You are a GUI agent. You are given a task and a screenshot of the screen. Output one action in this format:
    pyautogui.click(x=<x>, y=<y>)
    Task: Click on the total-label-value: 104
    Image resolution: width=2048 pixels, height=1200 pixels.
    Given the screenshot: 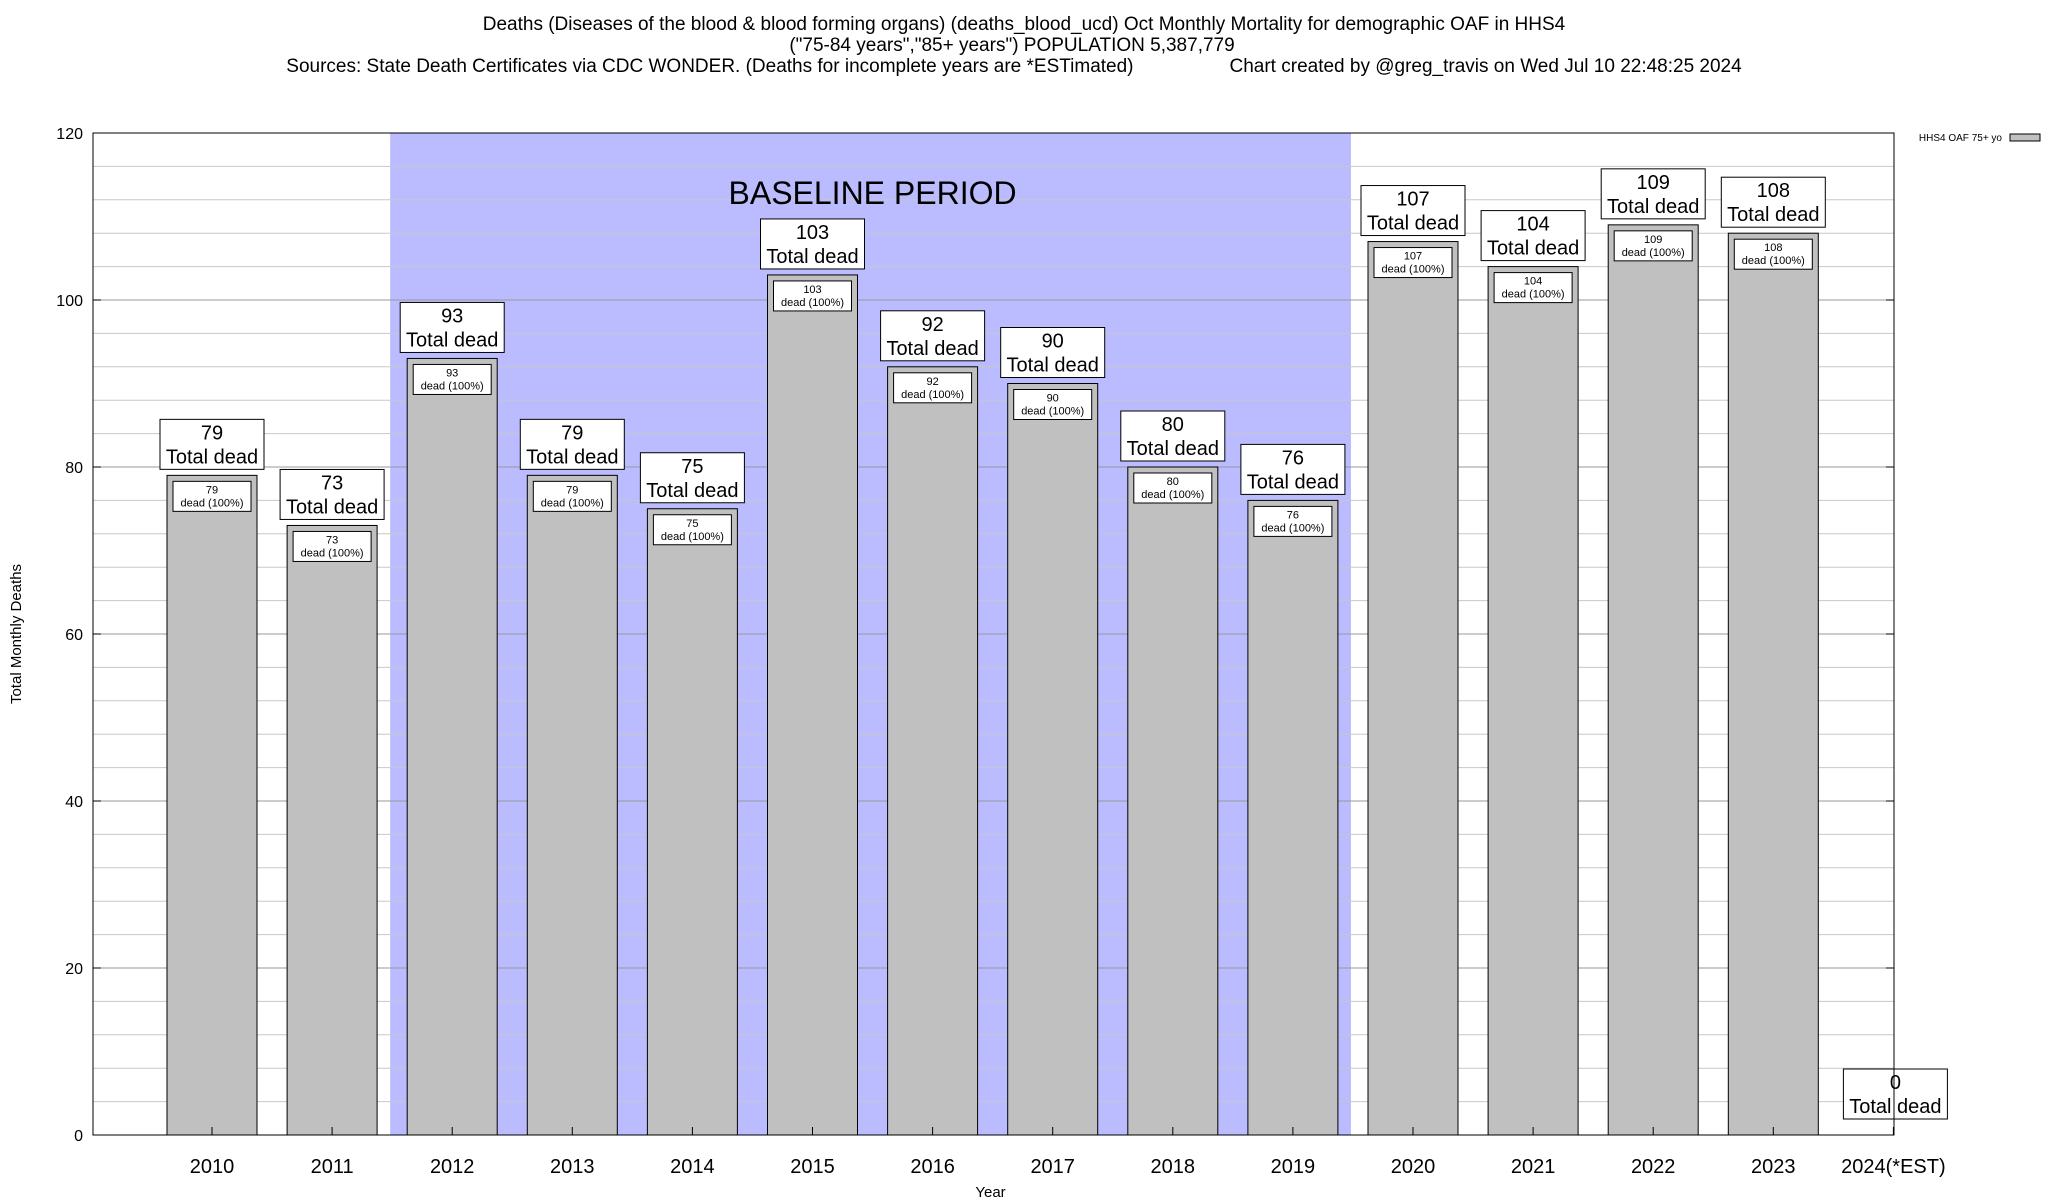 What is the action you would take?
    pyautogui.click(x=1532, y=225)
    